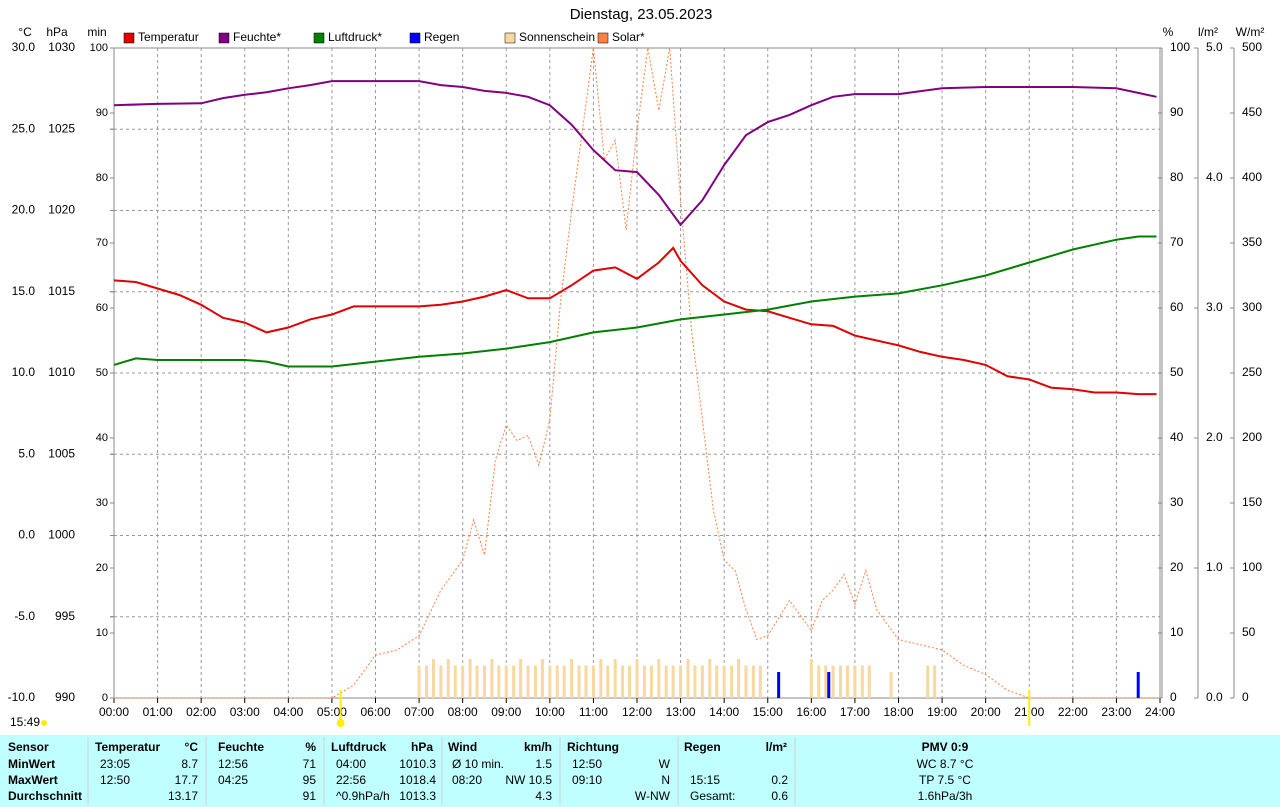 This screenshot has width=1280, height=807. What do you see at coordinates (945, 747) in the screenshot?
I see `table-header: PMV 0:9` at bounding box center [945, 747].